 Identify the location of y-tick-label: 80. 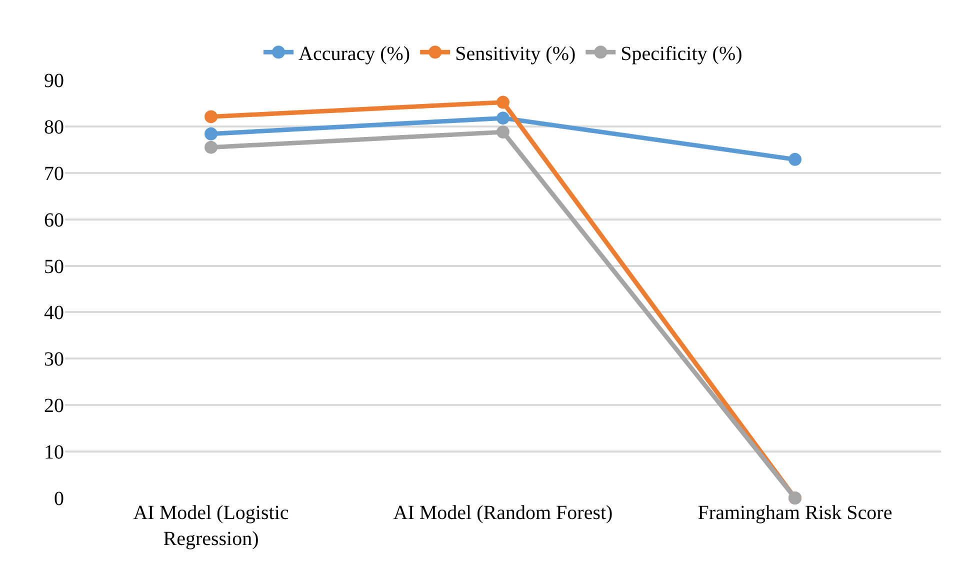
(54, 127).